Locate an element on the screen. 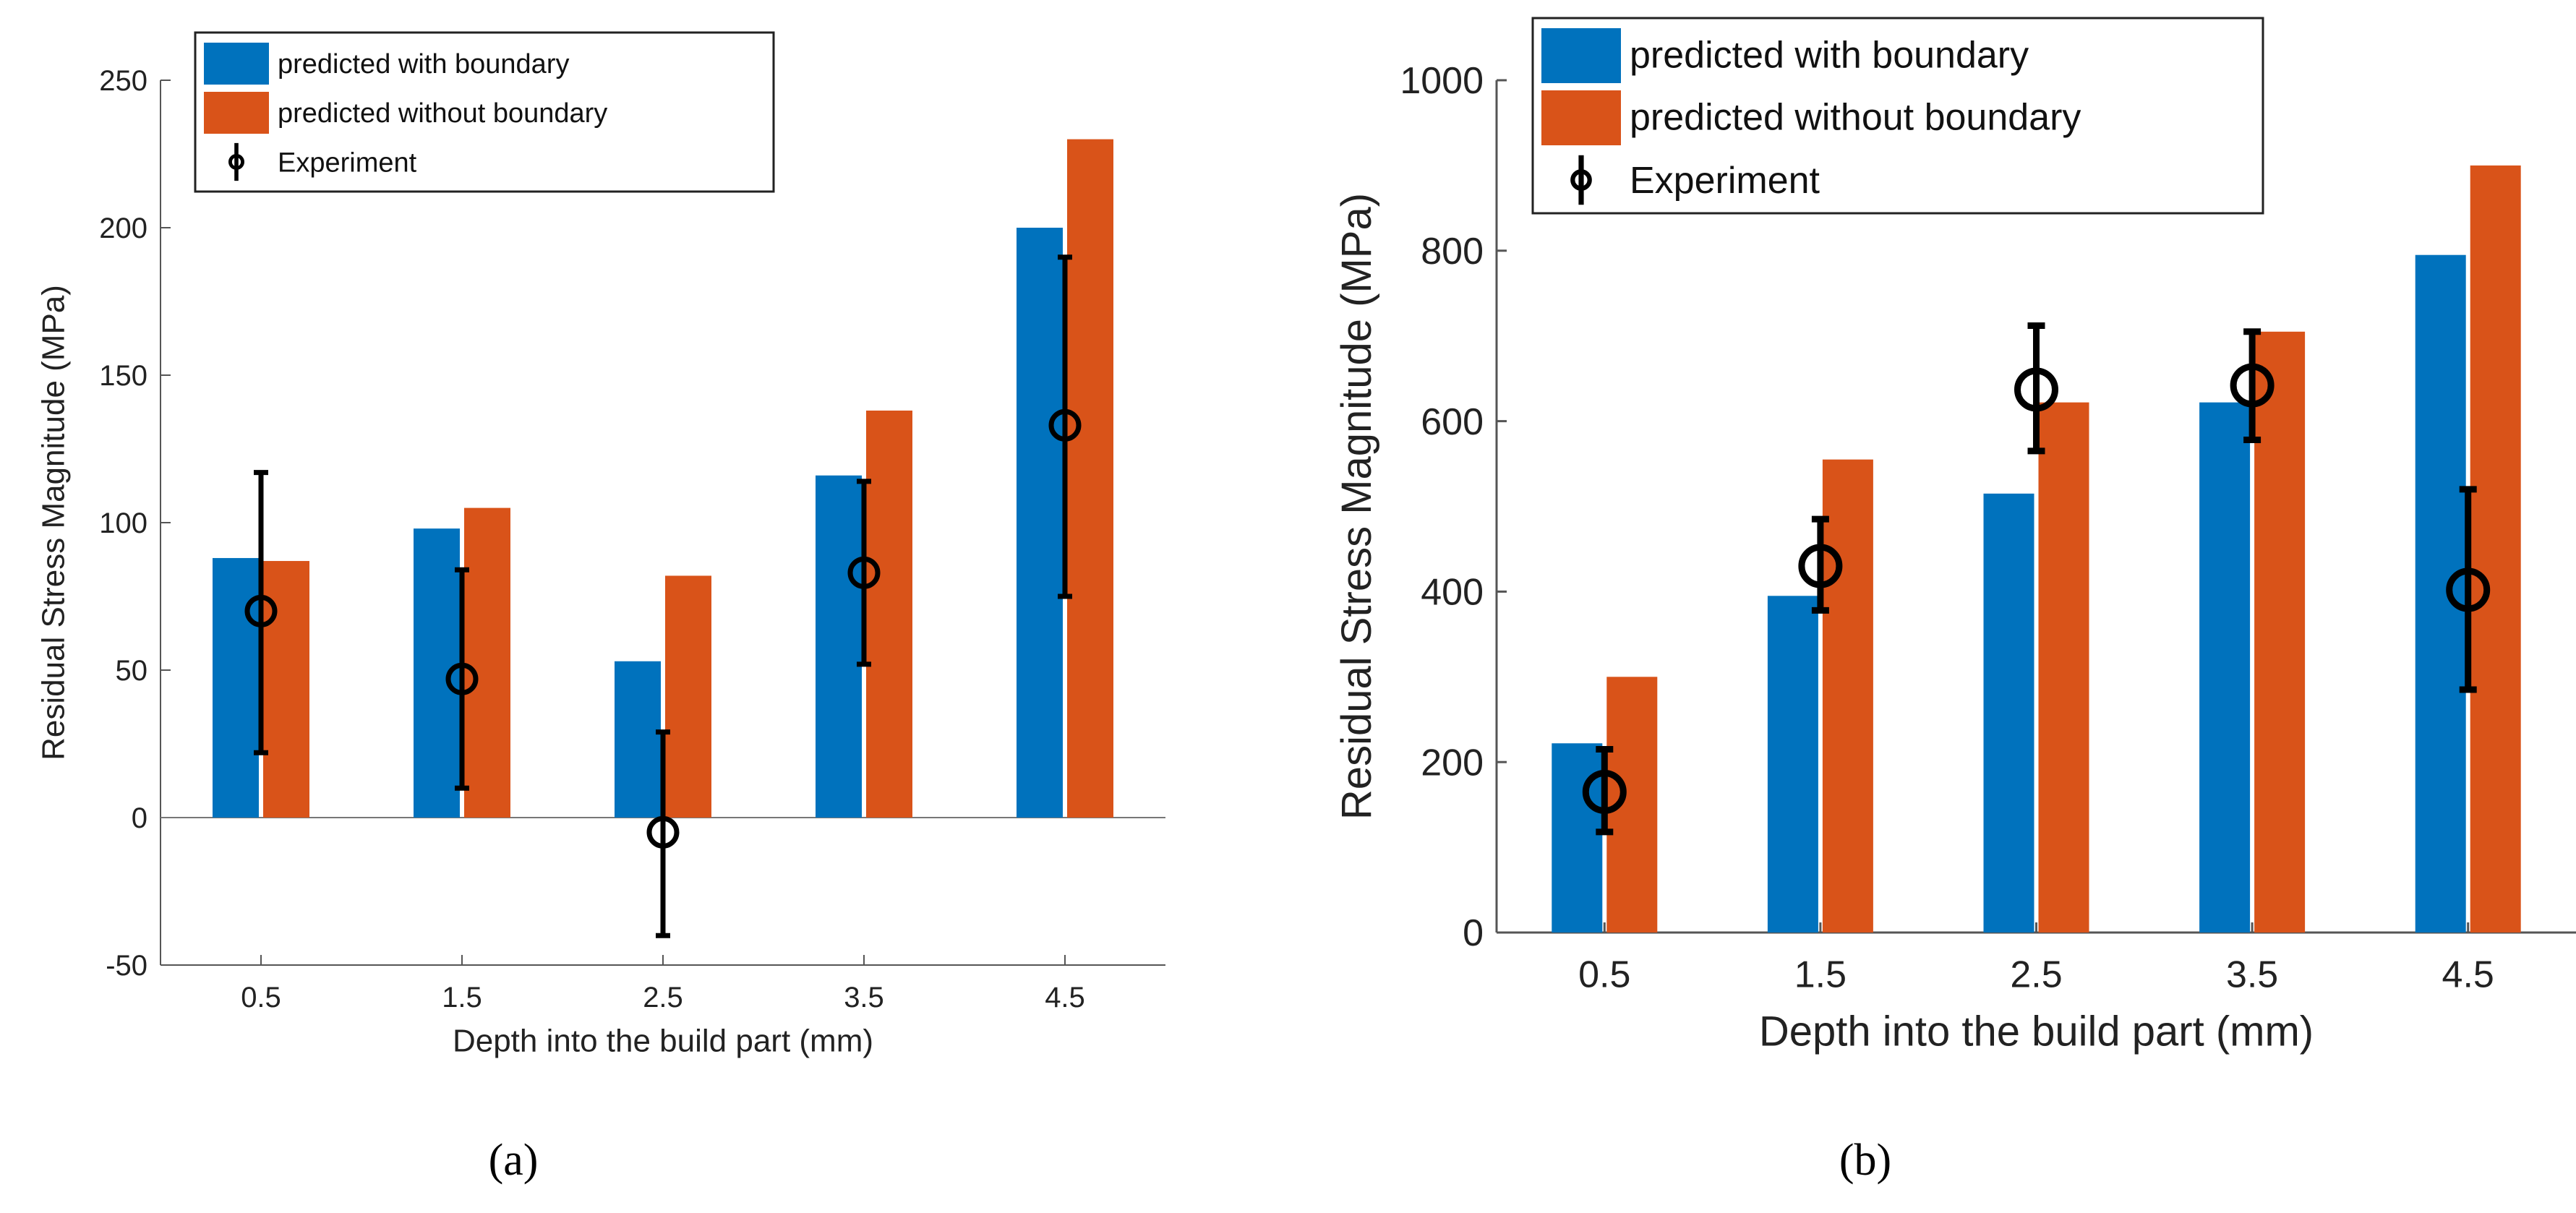 The width and height of the screenshot is (2576, 1213). y-tick-label: 1000 is located at coordinates (1442, 81).